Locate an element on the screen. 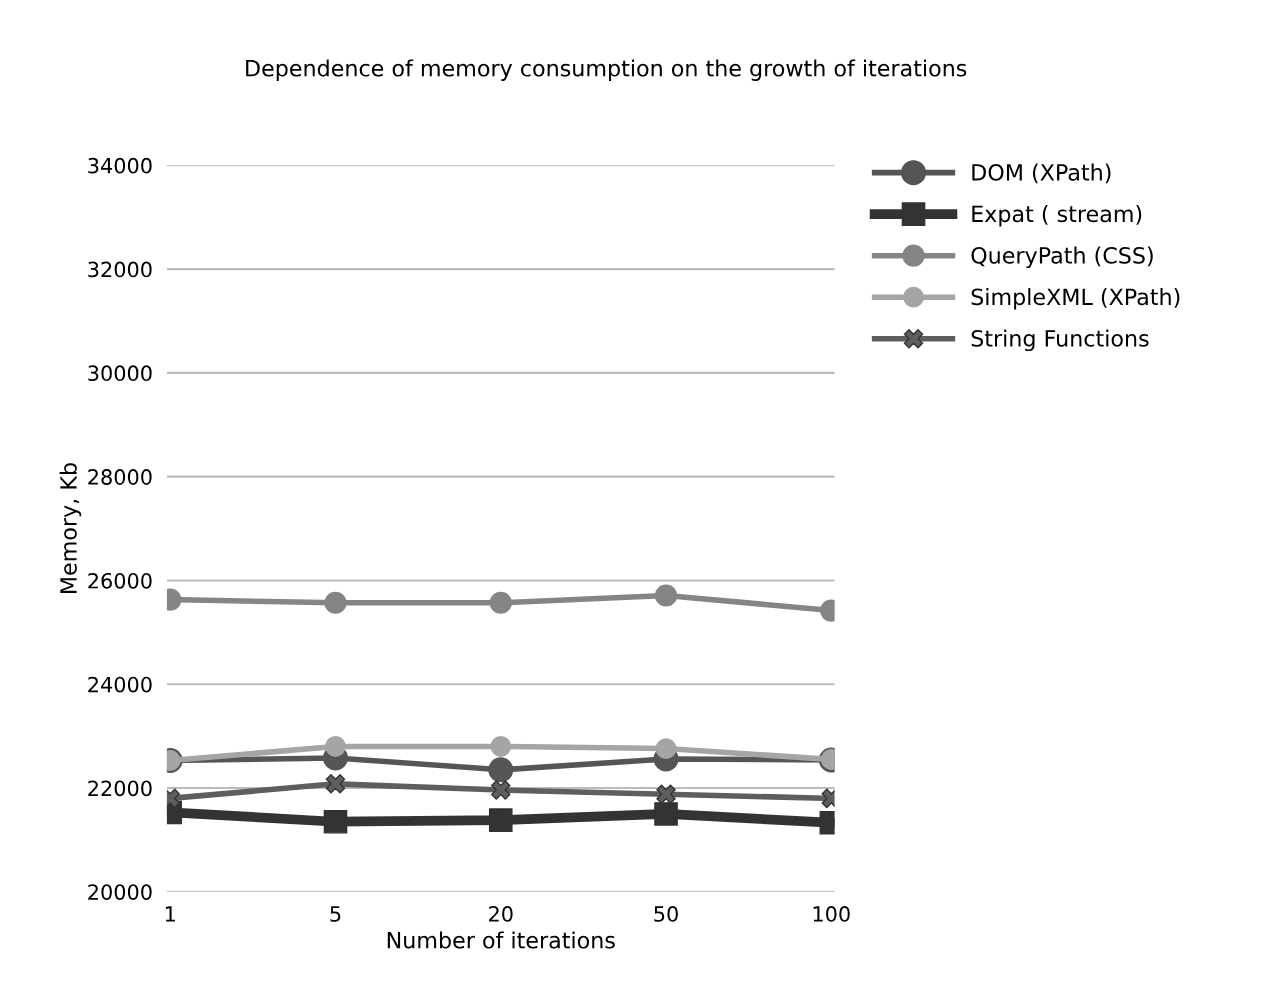  legend-label: DOM (XPath) is located at coordinates (1041, 173).